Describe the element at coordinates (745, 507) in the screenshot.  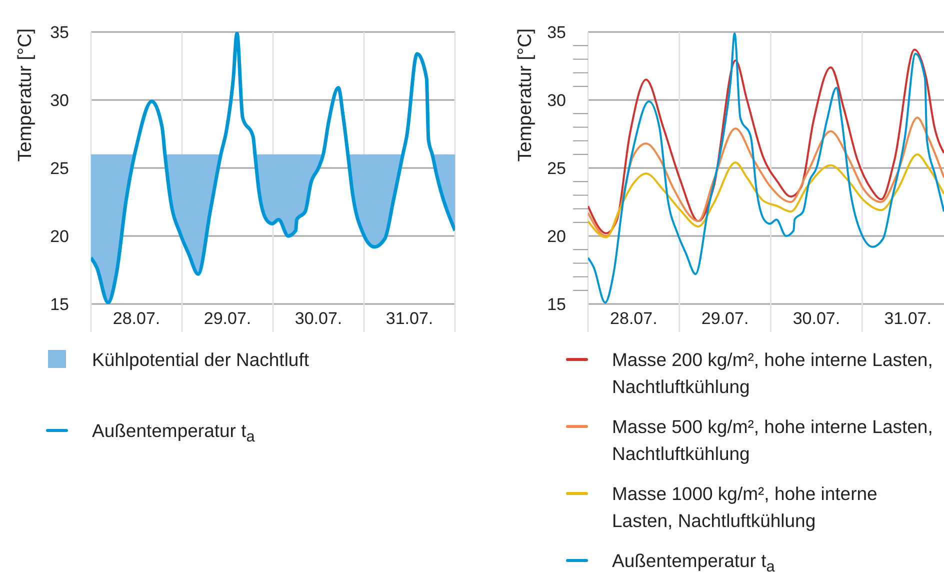
I see `legend-label: Masse 1000 kg/m², hohe interne Lasten, Nachtluftkühlung` at that location.